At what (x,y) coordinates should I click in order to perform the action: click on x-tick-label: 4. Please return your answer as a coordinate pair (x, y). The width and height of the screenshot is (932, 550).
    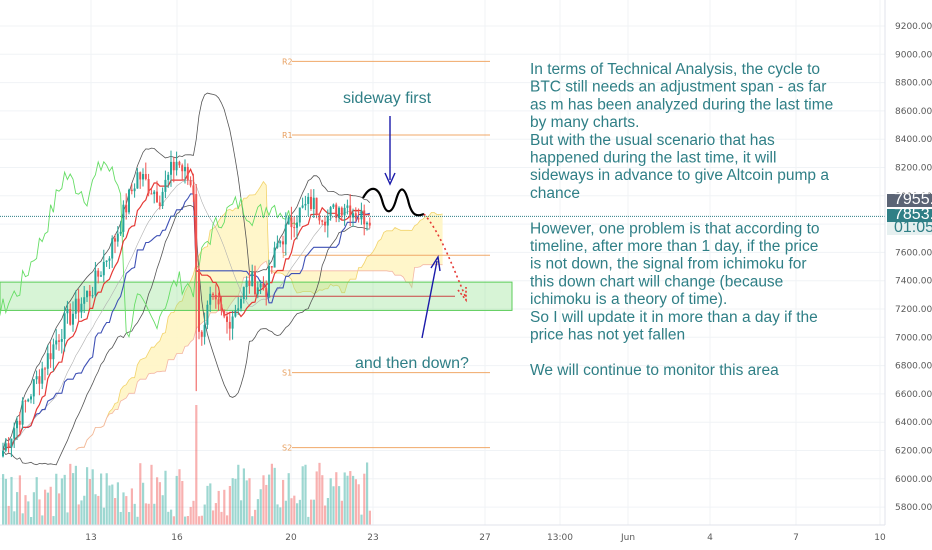
    Looking at the image, I should click on (710, 538).